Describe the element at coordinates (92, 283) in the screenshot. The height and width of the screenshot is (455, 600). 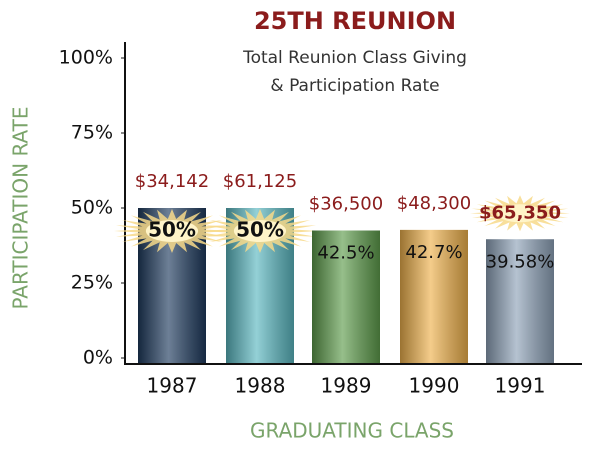
I see `y-tick-label: 25%` at that location.